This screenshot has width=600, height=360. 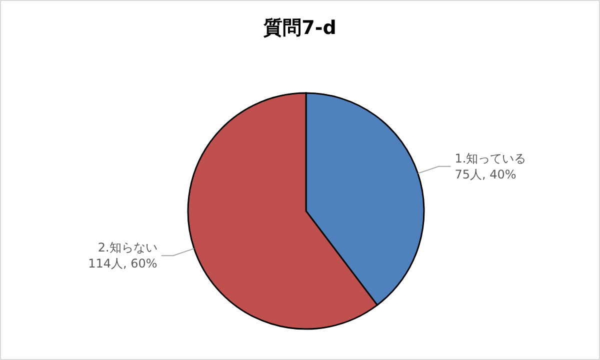 I want to click on data-label: 114人, 60%, so click(x=123, y=263).